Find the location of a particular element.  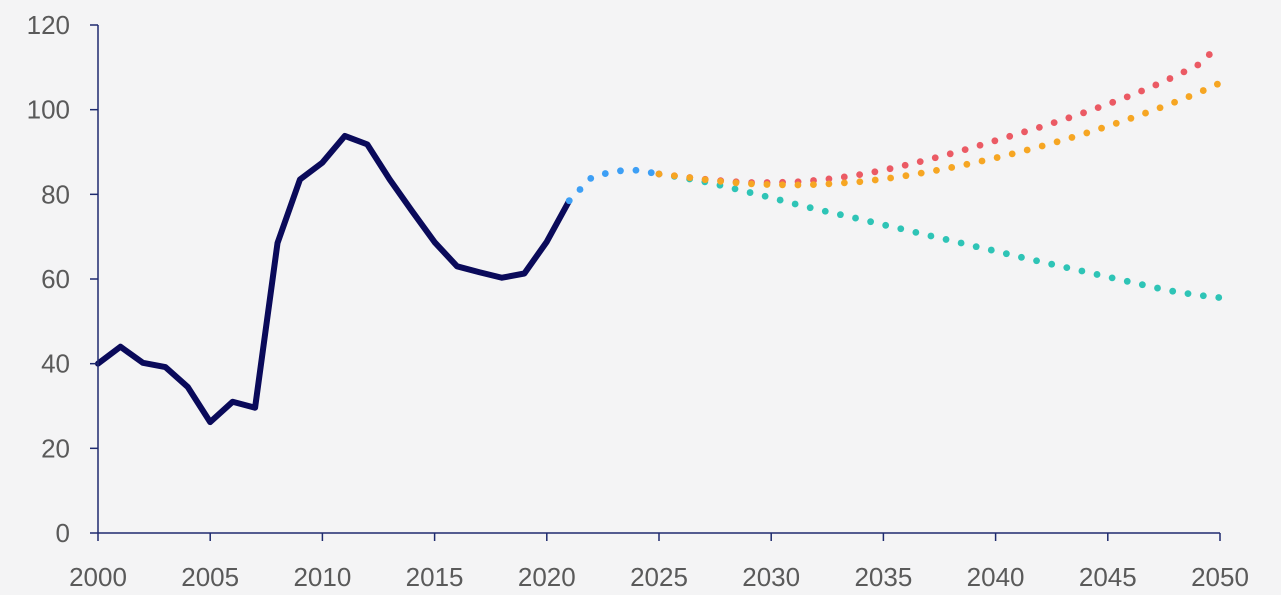

x-tick-label: 2010 is located at coordinates (322, 576).